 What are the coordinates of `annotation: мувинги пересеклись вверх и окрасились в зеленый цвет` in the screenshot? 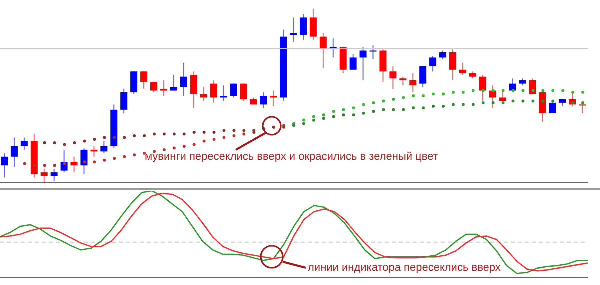 It's located at (291, 157).